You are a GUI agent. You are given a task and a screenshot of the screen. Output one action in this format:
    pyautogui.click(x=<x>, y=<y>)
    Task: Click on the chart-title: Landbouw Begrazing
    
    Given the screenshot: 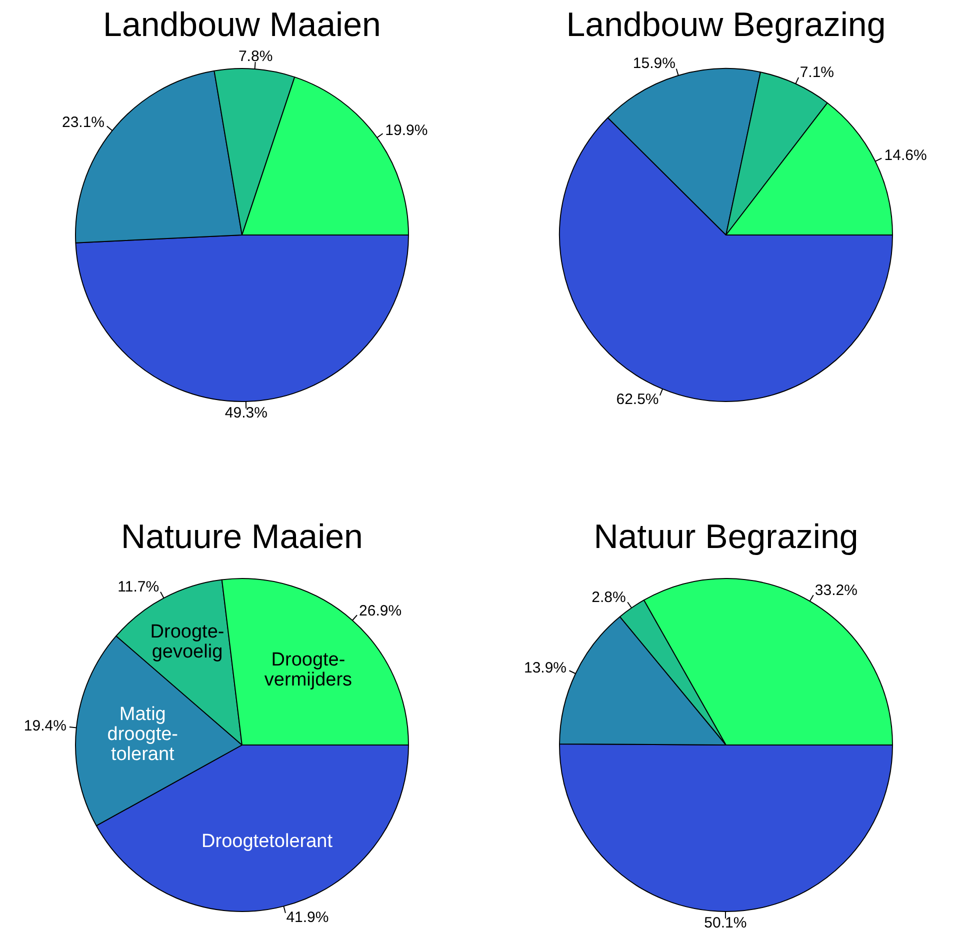 What is the action you would take?
    pyautogui.click(x=726, y=25)
    